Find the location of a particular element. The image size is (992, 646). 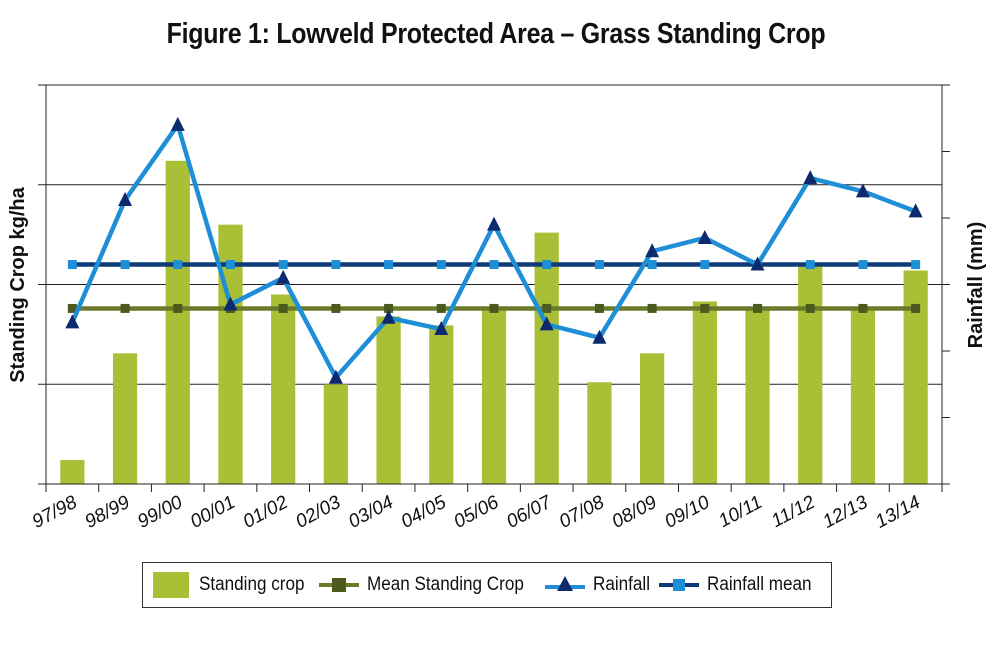

x-tick-label: 97/98 is located at coordinates (55, 512).